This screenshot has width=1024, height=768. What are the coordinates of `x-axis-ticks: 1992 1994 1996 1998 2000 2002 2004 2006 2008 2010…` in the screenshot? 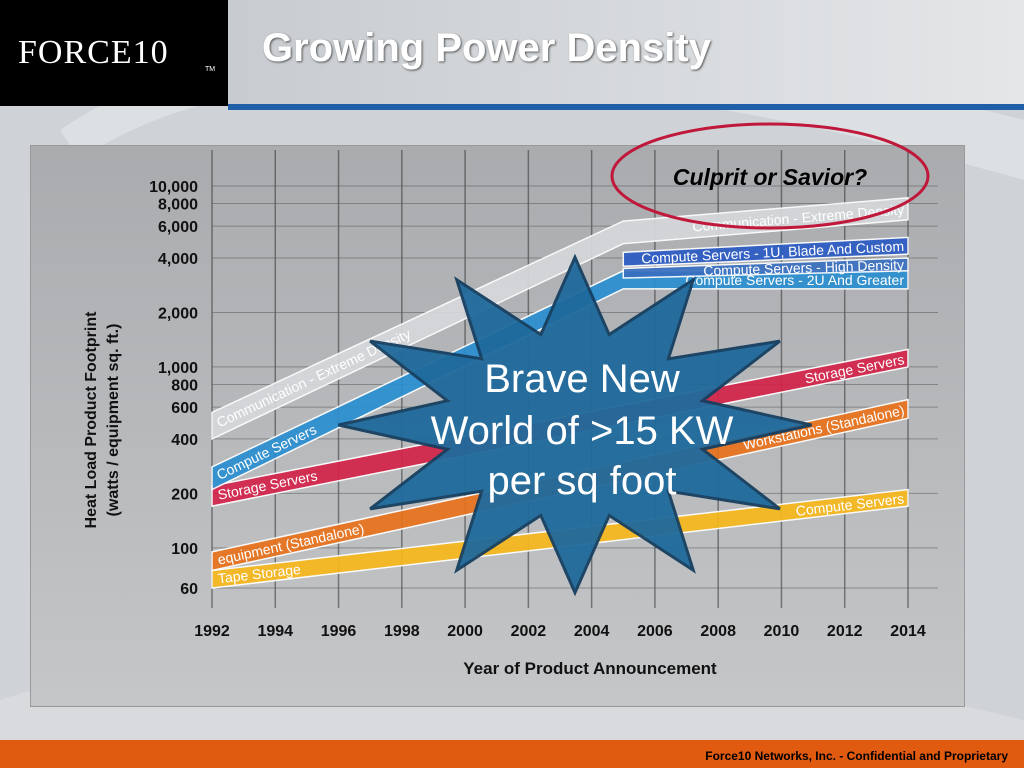 It's located at (560, 631).